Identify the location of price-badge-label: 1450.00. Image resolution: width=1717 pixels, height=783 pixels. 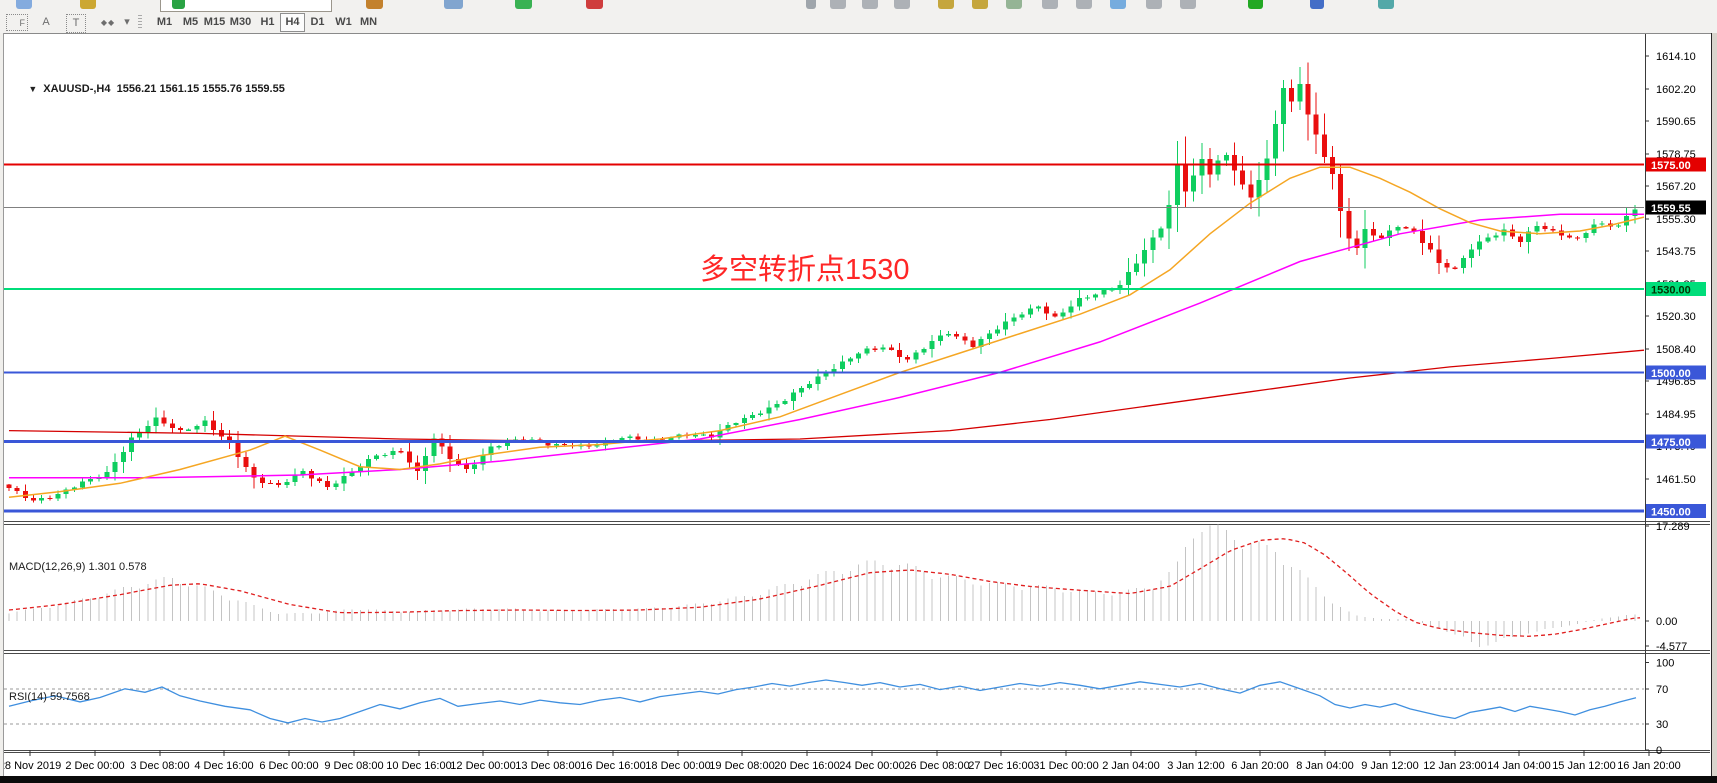
(1671, 513).